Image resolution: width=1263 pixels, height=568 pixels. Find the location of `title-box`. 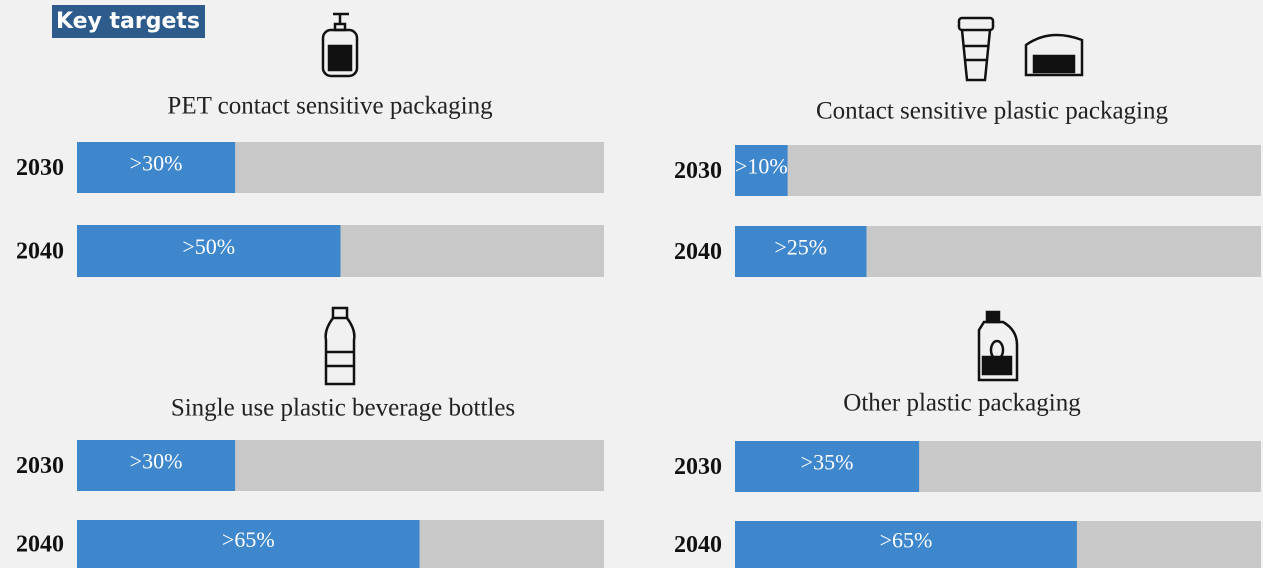

title-box is located at coordinates (128, 21).